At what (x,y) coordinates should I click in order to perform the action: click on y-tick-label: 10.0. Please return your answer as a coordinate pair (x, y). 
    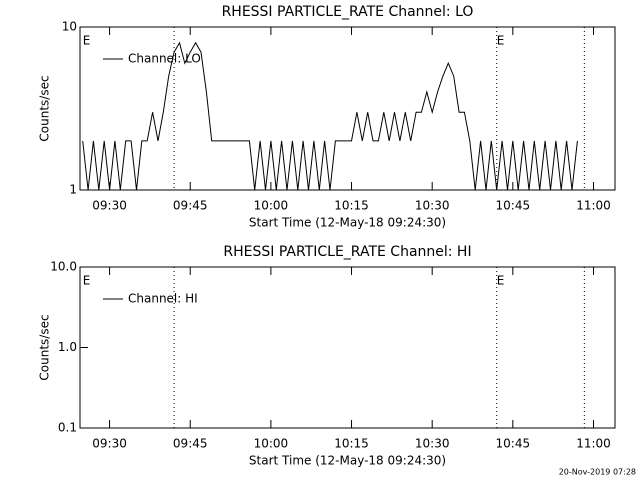
    Looking at the image, I should click on (63, 267).